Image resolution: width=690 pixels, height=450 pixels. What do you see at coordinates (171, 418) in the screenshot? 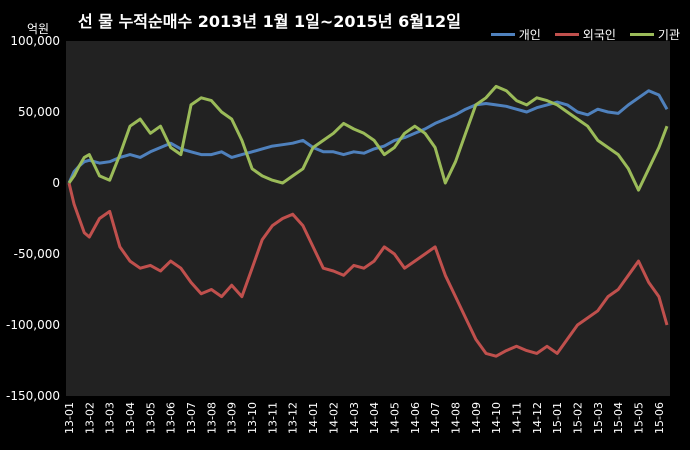
I see `x-tick-label: 13-06` at bounding box center [171, 418].